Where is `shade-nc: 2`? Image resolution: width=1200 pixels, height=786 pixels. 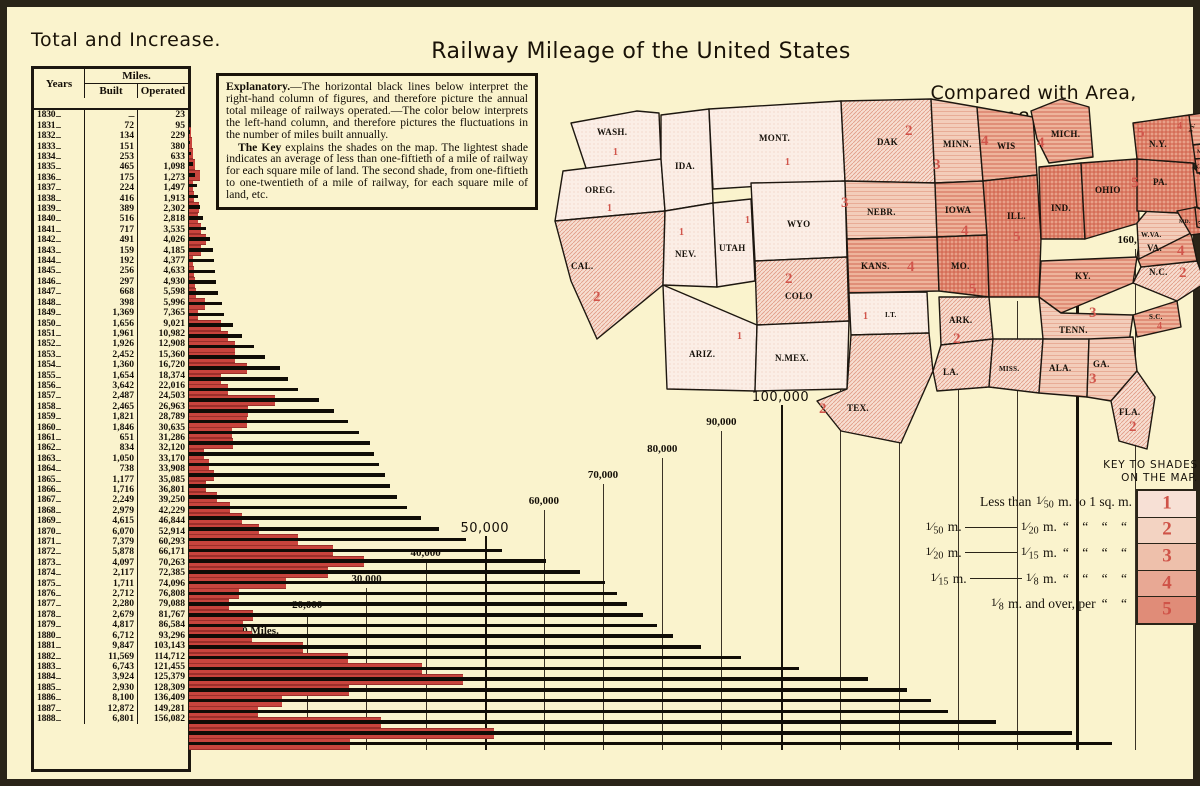
shade-nc: 2 is located at coordinates (1183, 273).